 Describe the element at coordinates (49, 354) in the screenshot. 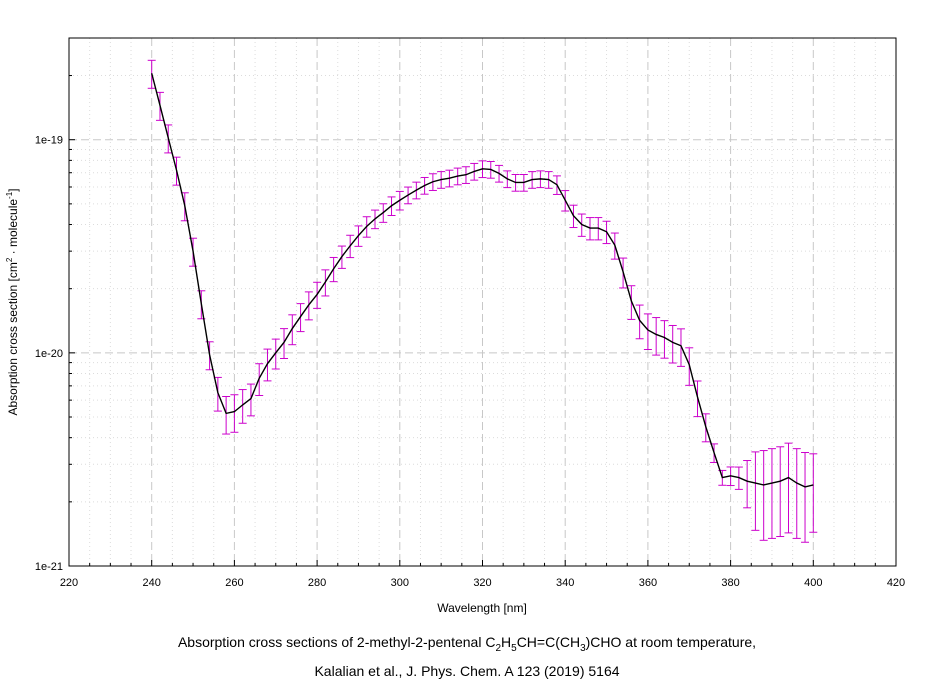

I see `y-tick-label: 1e-20` at that location.